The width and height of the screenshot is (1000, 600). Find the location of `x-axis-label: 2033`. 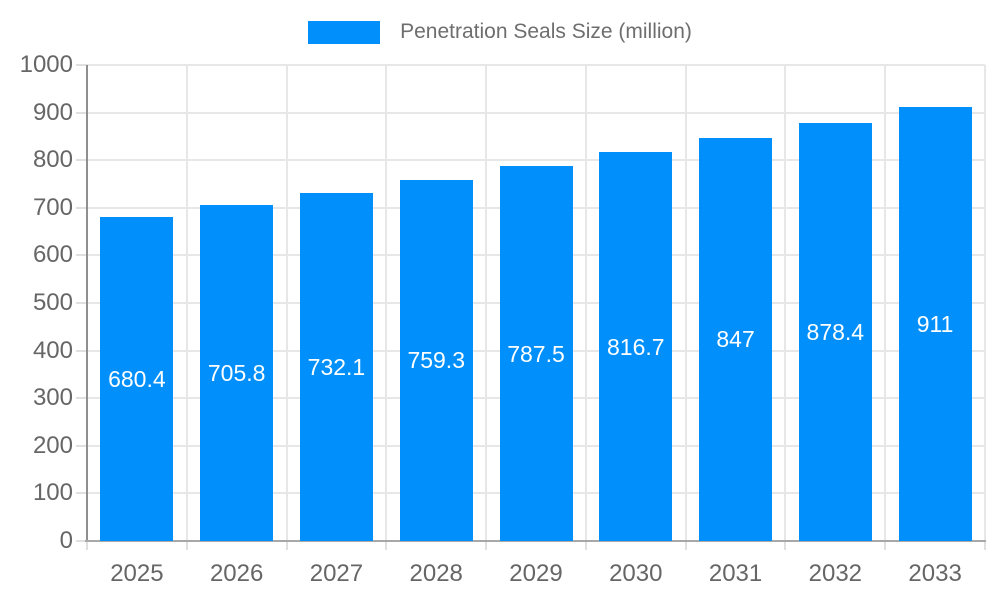

x-axis-label: 2033 is located at coordinates (935, 573).